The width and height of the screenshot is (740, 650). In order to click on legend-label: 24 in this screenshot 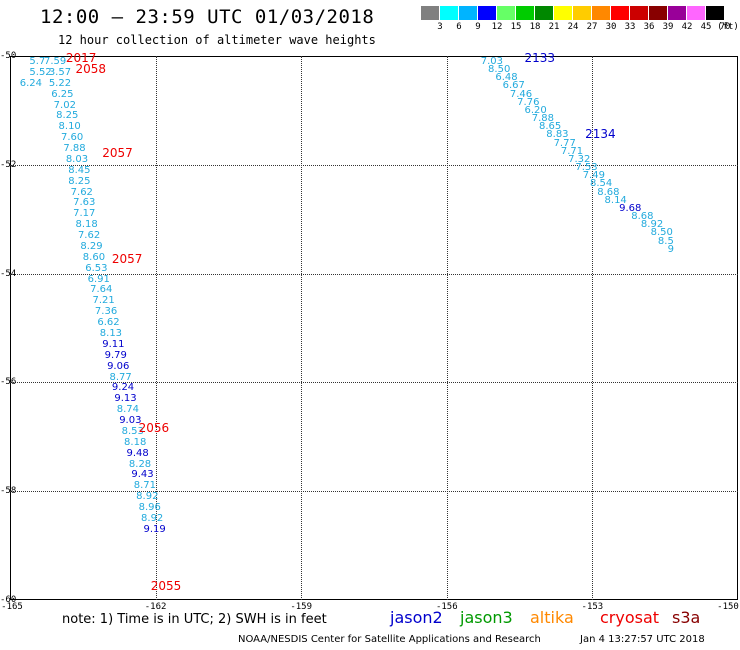, I will do `click(573, 27)`.